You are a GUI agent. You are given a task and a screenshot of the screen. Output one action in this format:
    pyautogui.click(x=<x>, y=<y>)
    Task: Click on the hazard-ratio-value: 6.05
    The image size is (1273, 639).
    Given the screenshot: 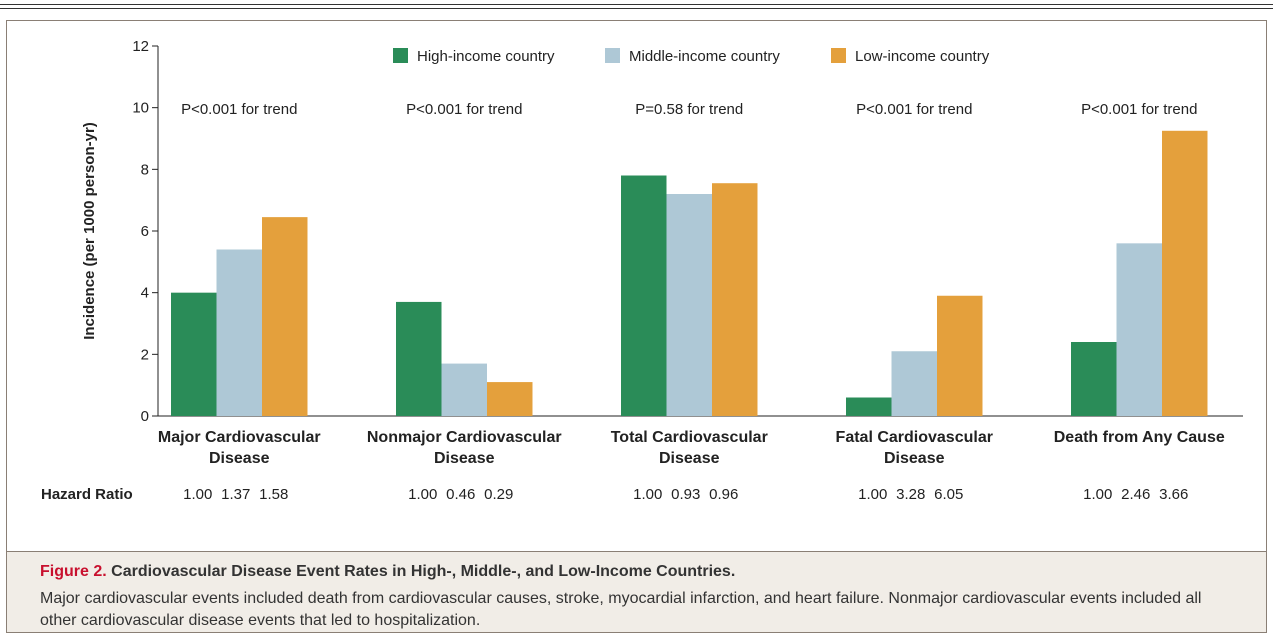 What is the action you would take?
    pyautogui.click(x=948, y=494)
    